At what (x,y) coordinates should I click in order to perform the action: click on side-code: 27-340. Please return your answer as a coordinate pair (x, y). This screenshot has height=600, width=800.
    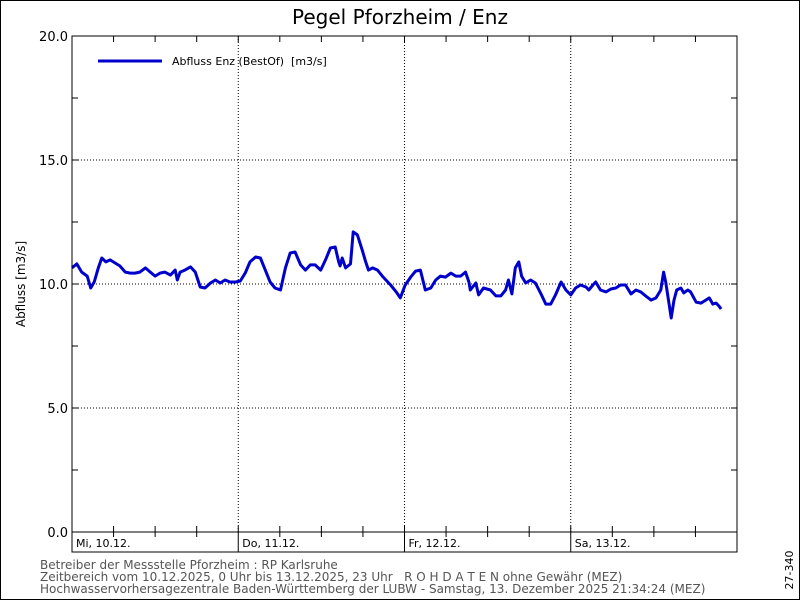
    Looking at the image, I should click on (789, 570).